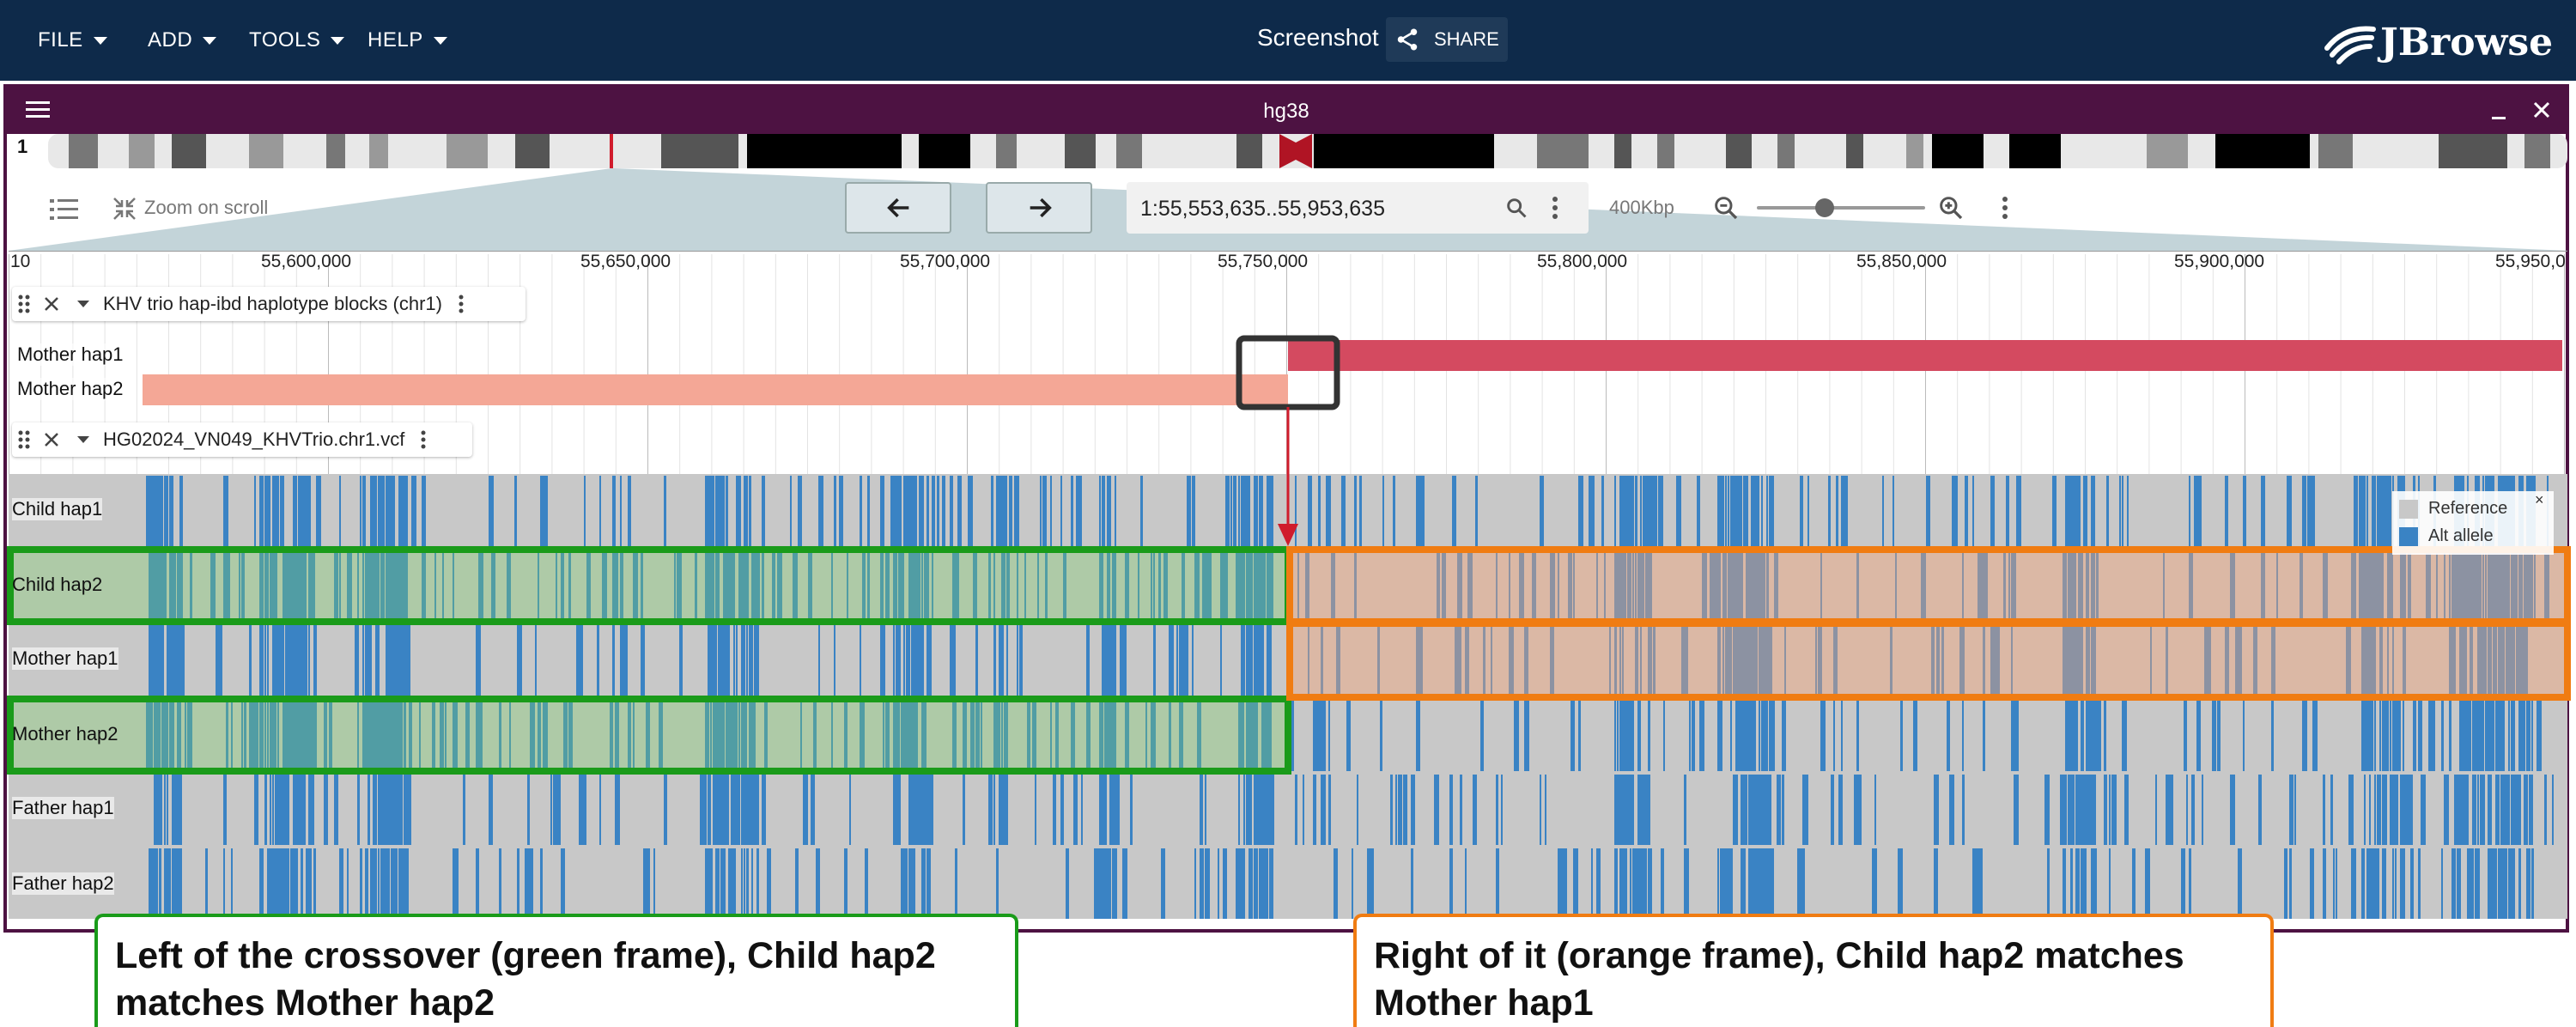 This screenshot has width=2576, height=1027. Describe the element at coordinates (2005, 208) in the screenshot. I see `view-menu-icon` at that location.